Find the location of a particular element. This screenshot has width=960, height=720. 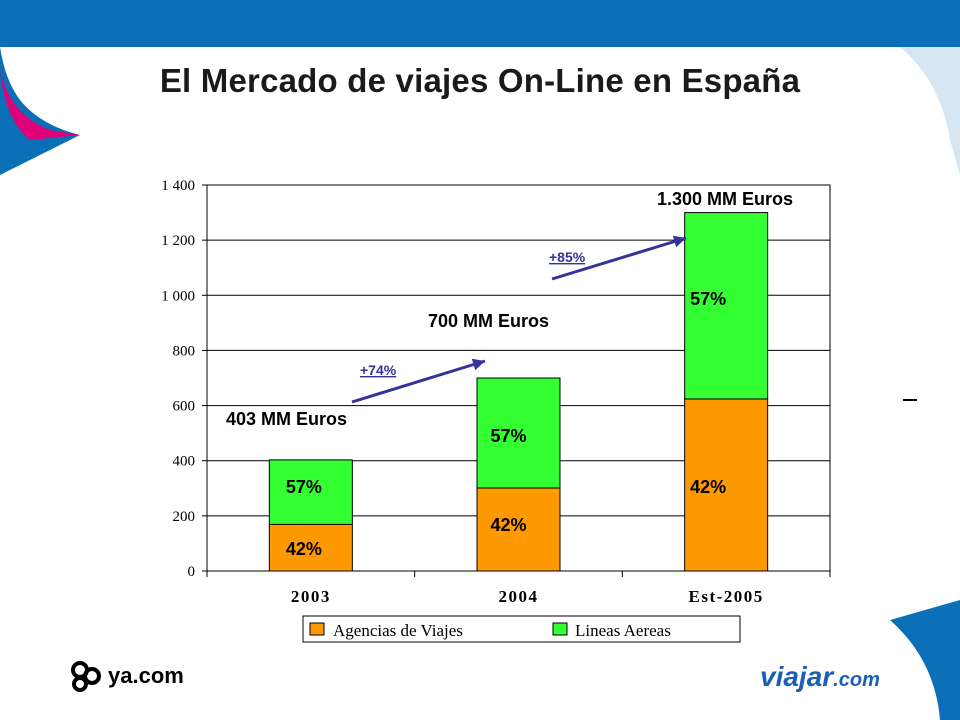

x-category-label: 2003 is located at coordinates (311, 596).